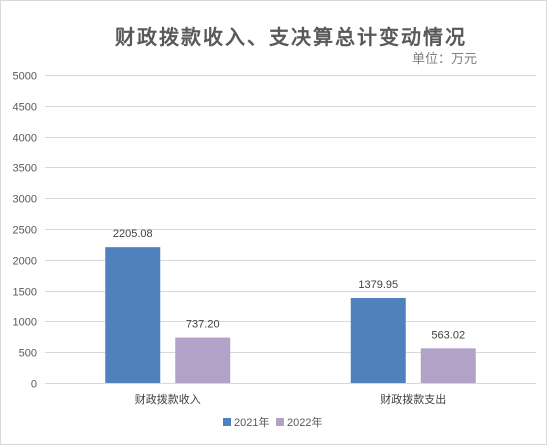 This screenshot has height=445, width=547. What do you see at coordinates (378, 285) in the screenshot?
I see `data-label: 1379.95` at bounding box center [378, 285].